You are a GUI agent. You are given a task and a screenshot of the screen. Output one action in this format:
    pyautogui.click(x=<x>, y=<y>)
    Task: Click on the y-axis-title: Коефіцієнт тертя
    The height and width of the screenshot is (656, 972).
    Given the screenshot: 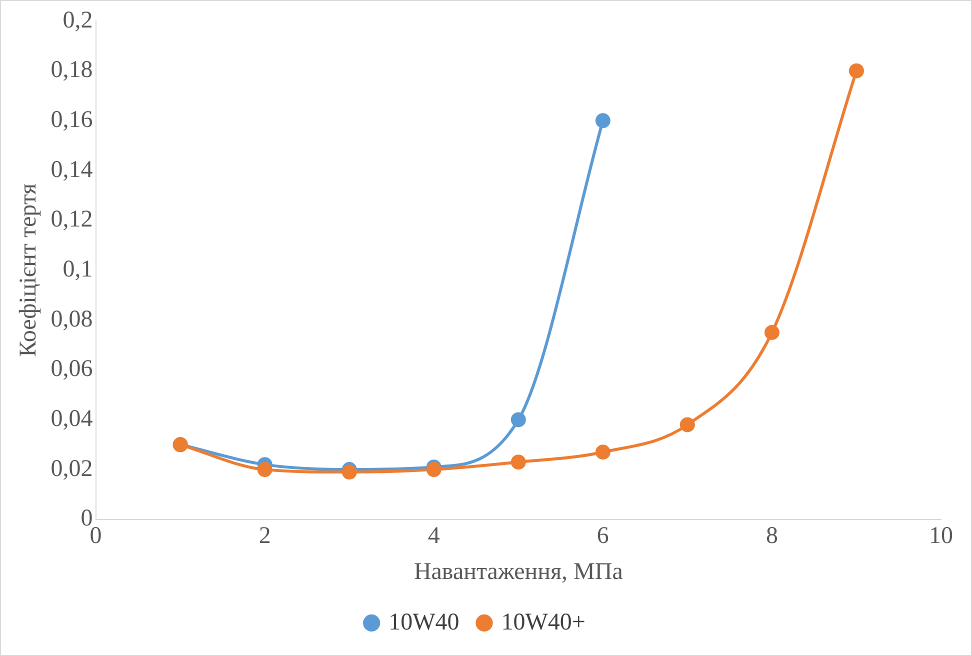 What is the action you would take?
    pyautogui.click(x=29, y=270)
    